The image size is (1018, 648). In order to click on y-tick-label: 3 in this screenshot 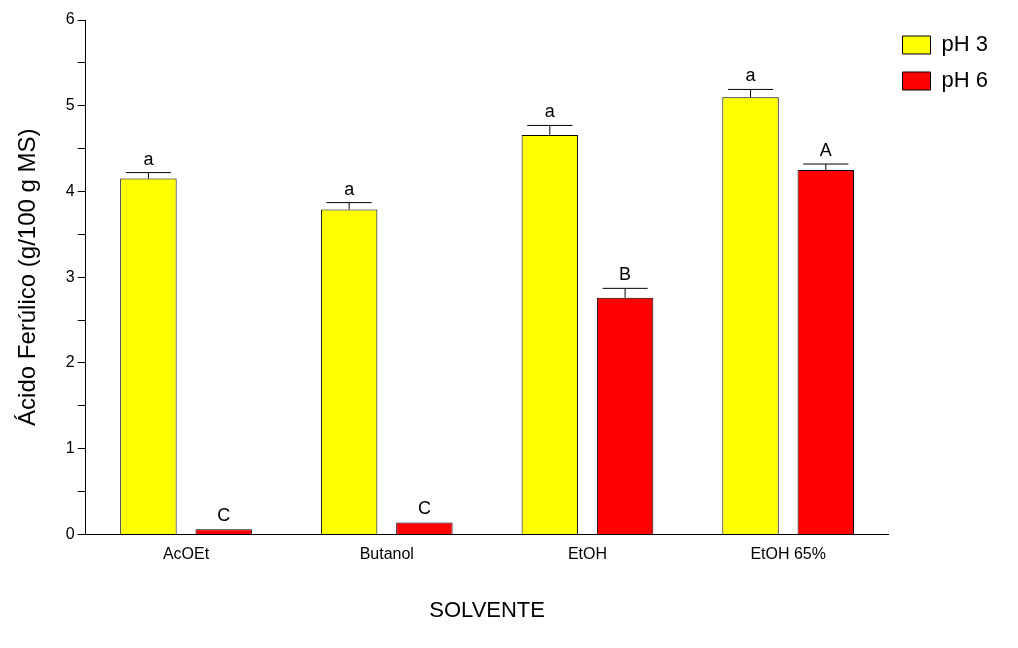, I will do `click(70, 276)`.